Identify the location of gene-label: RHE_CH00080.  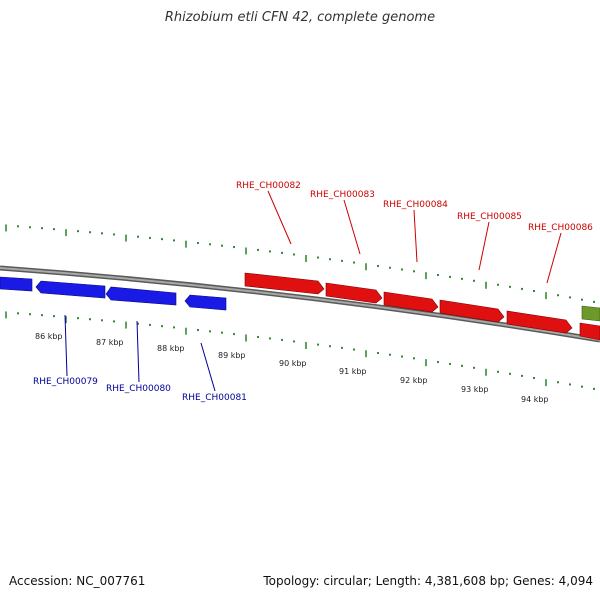
(138, 389).